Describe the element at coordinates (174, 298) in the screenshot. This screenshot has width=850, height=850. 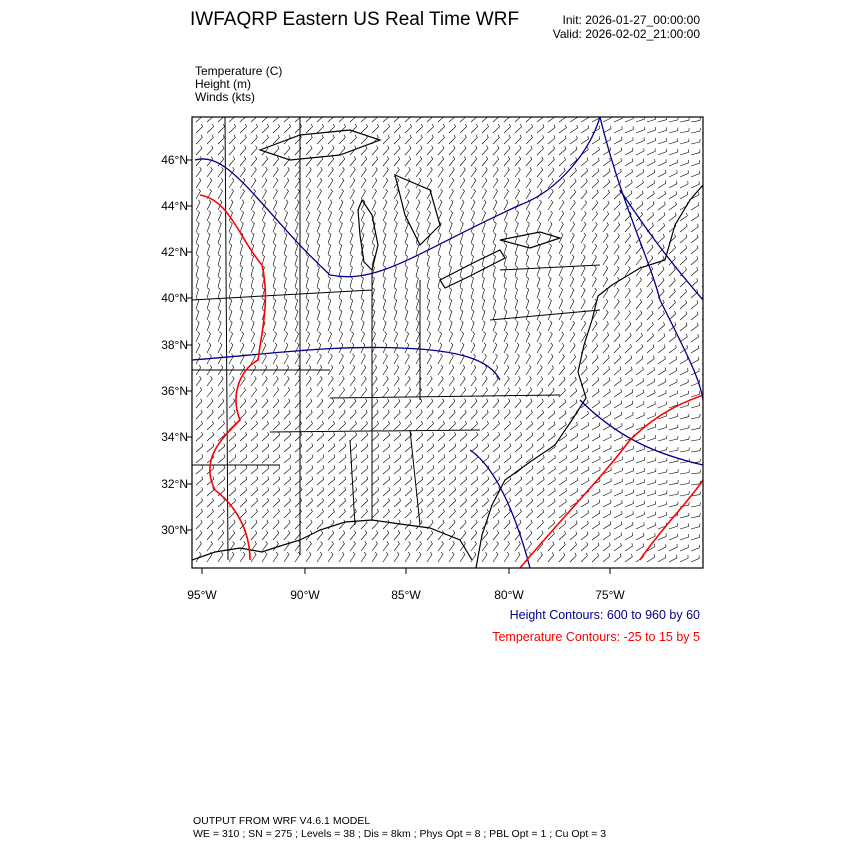
I see `lat-label: 40°N` at that location.